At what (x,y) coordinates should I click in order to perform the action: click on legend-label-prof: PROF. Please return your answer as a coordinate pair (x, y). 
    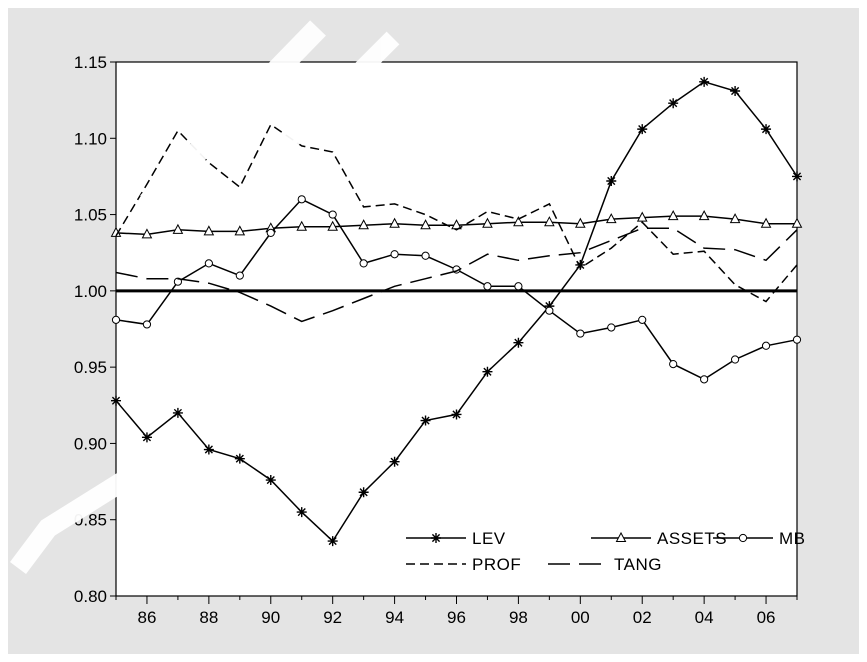
    Looking at the image, I should click on (496, 564).